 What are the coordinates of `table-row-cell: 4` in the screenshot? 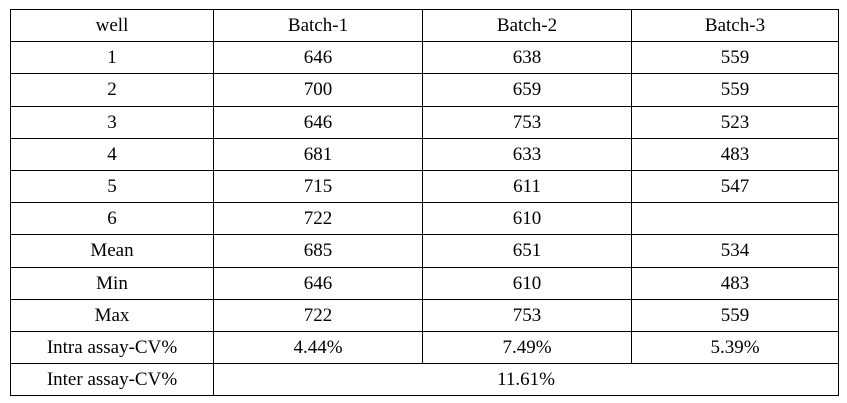 It's located at (112, 154).